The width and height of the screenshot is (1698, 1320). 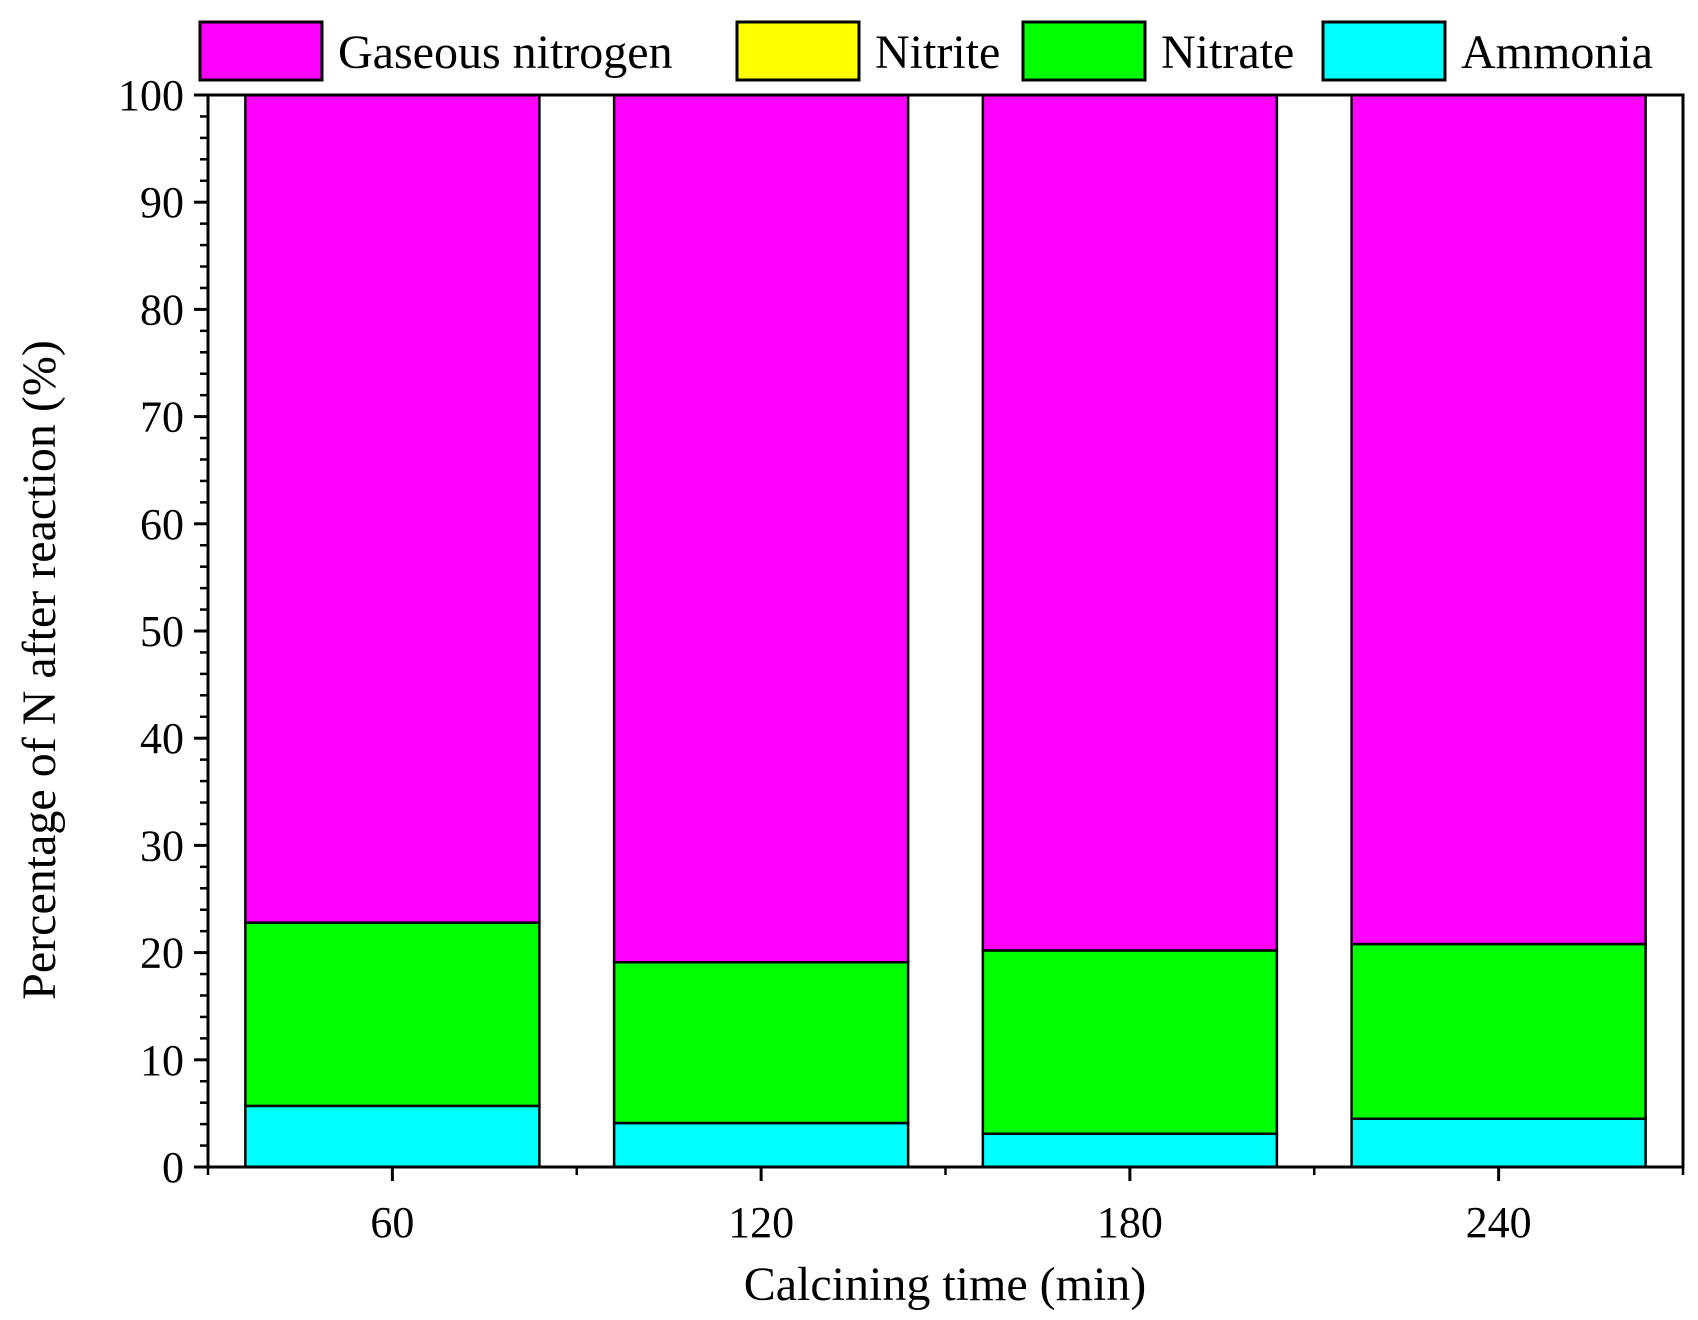 What do you see at coordinates (1557, 52) in the screenshot?
I see `legend-label-ammonia: Ammonia` at bounding box center [1557, 52].